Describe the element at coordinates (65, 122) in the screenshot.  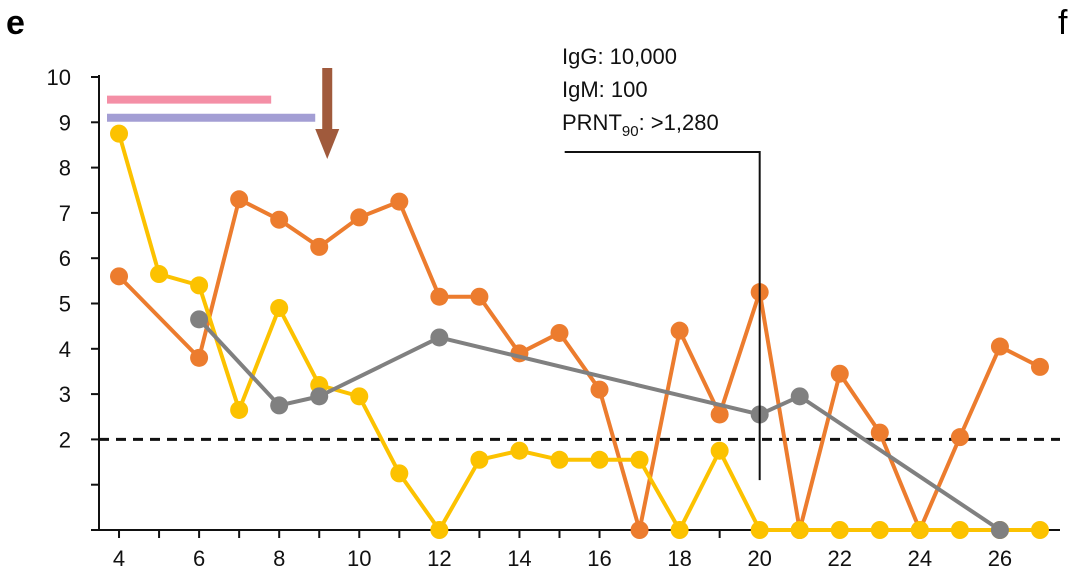
I see `y-tick-label: 9` at that location.